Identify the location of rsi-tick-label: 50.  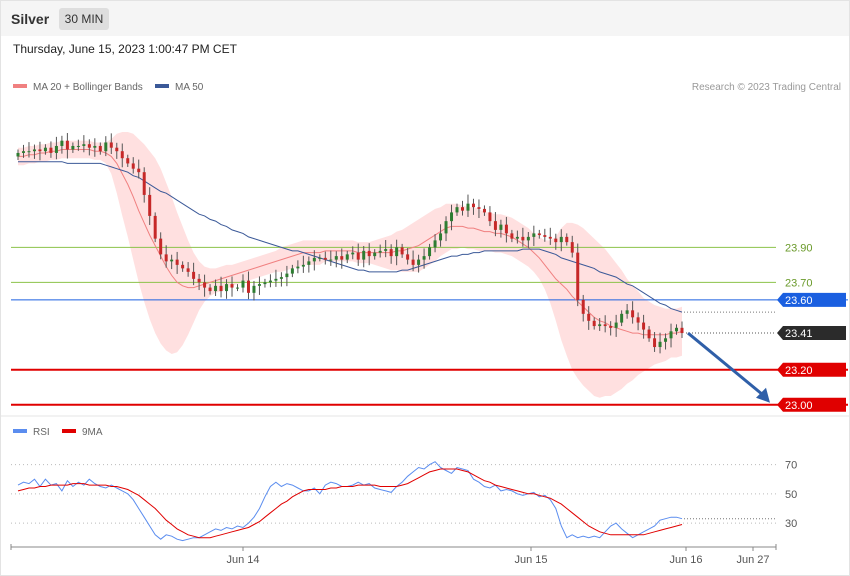
(791, 495).